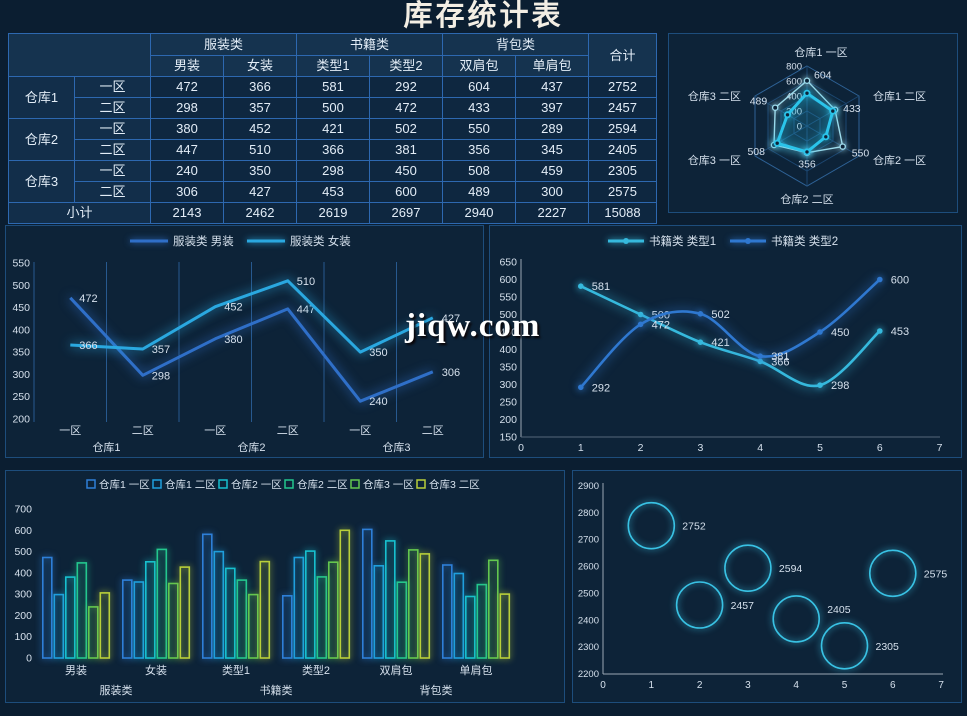  I want to click on row-total-cell: 2405, so click(622, 150).